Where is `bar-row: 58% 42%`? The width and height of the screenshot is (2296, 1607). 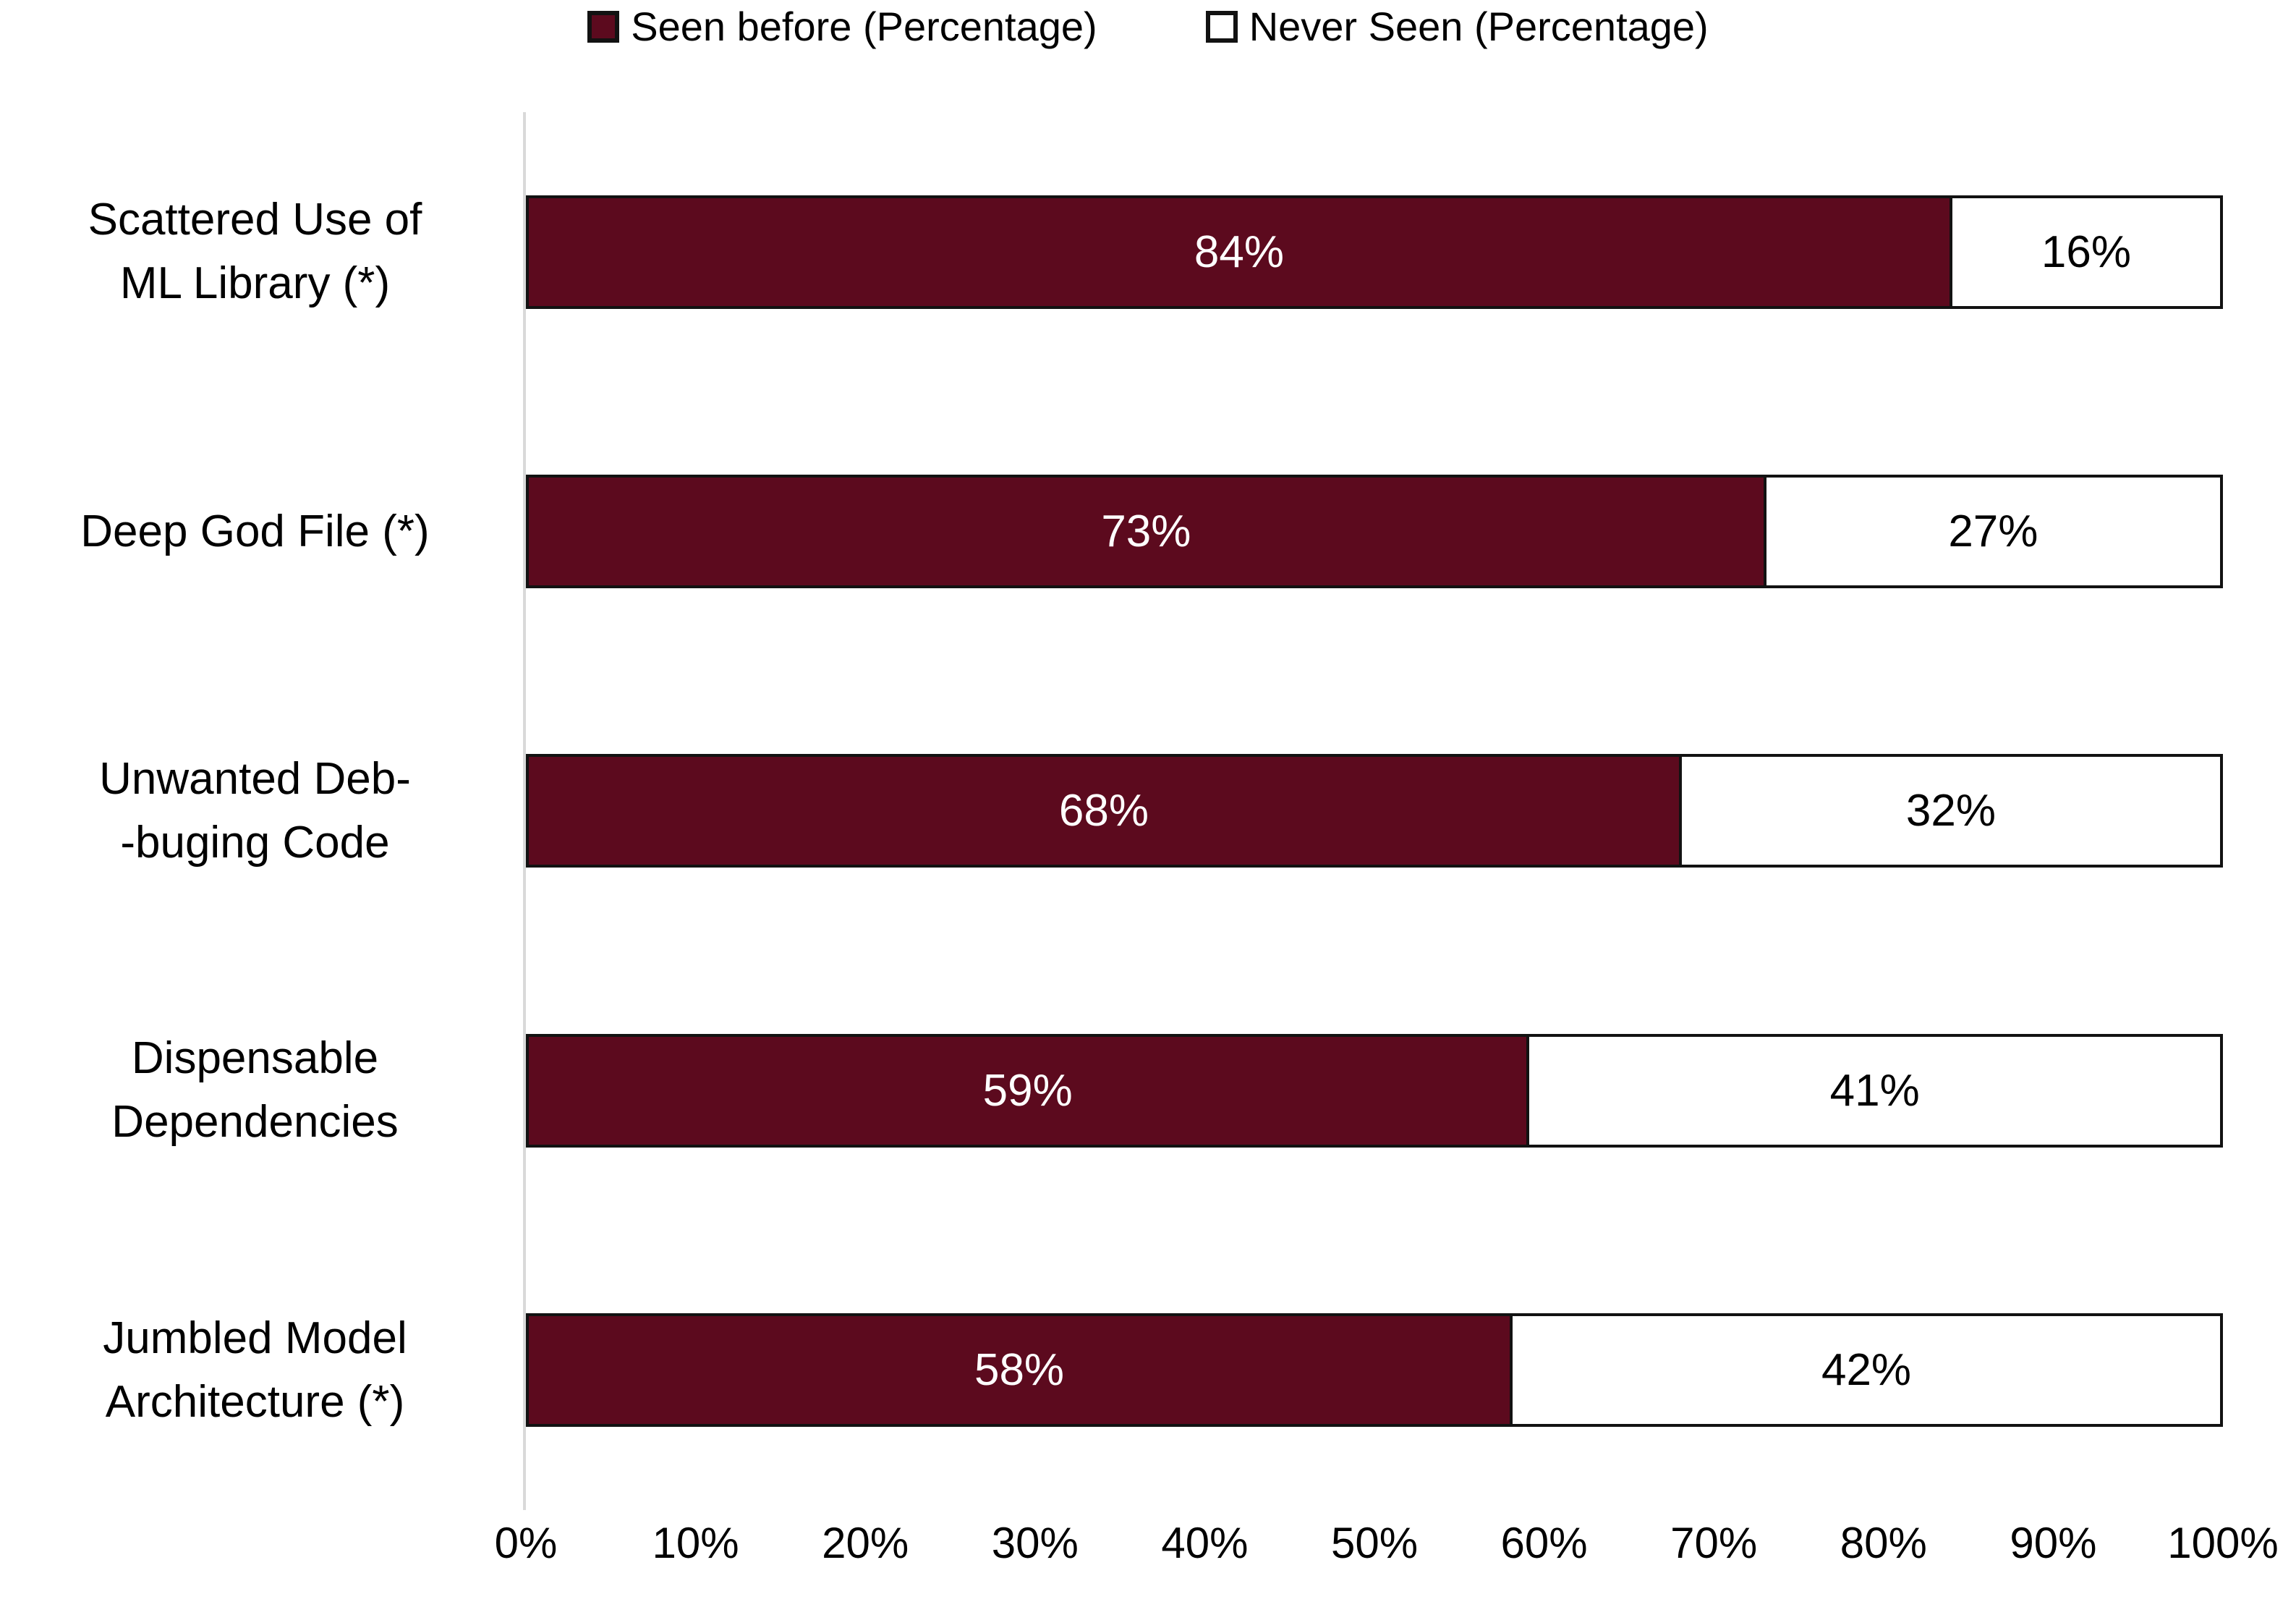 bar-row: 58% 42% is located at coordinates (1374, 1371).